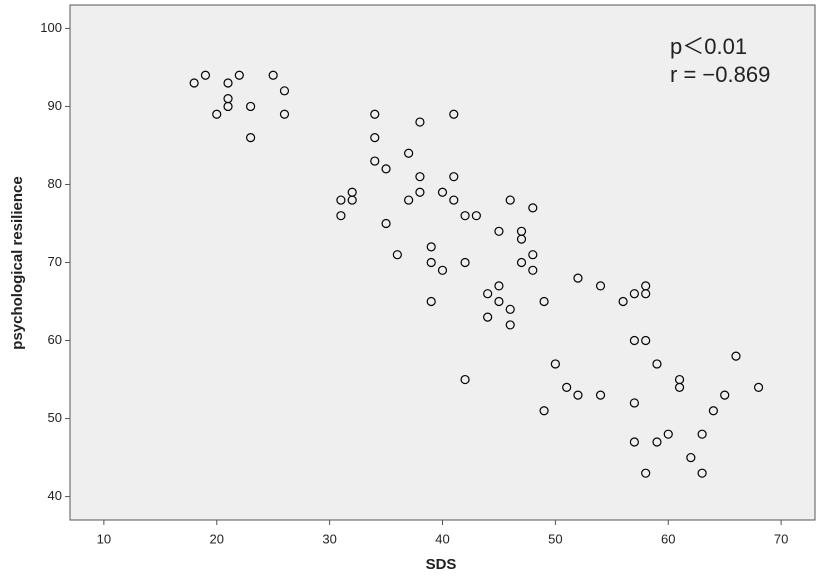 The width and height of the screenshot is (825, 576). Describe the element at coordinates (217, 538) in the screenshot. I see `x-tick-label: 20` at that location.